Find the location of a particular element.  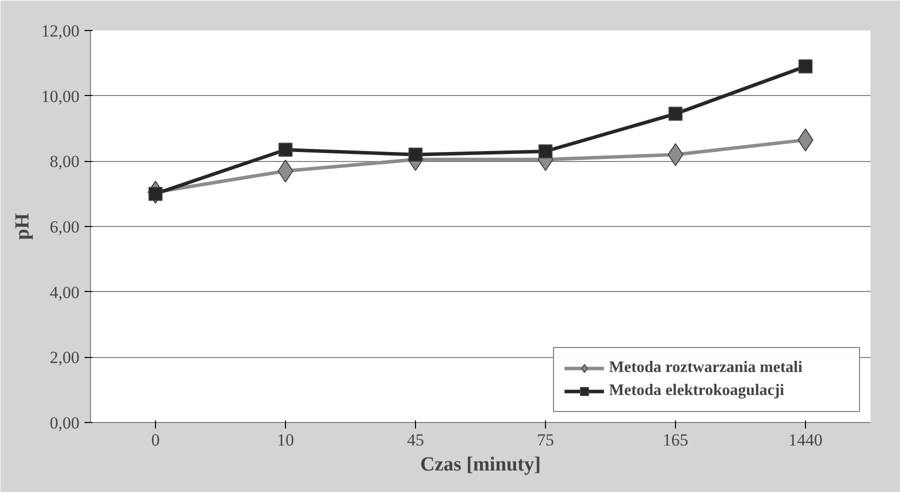

x-tick-label: 165 is located at coordinates (675, 440).